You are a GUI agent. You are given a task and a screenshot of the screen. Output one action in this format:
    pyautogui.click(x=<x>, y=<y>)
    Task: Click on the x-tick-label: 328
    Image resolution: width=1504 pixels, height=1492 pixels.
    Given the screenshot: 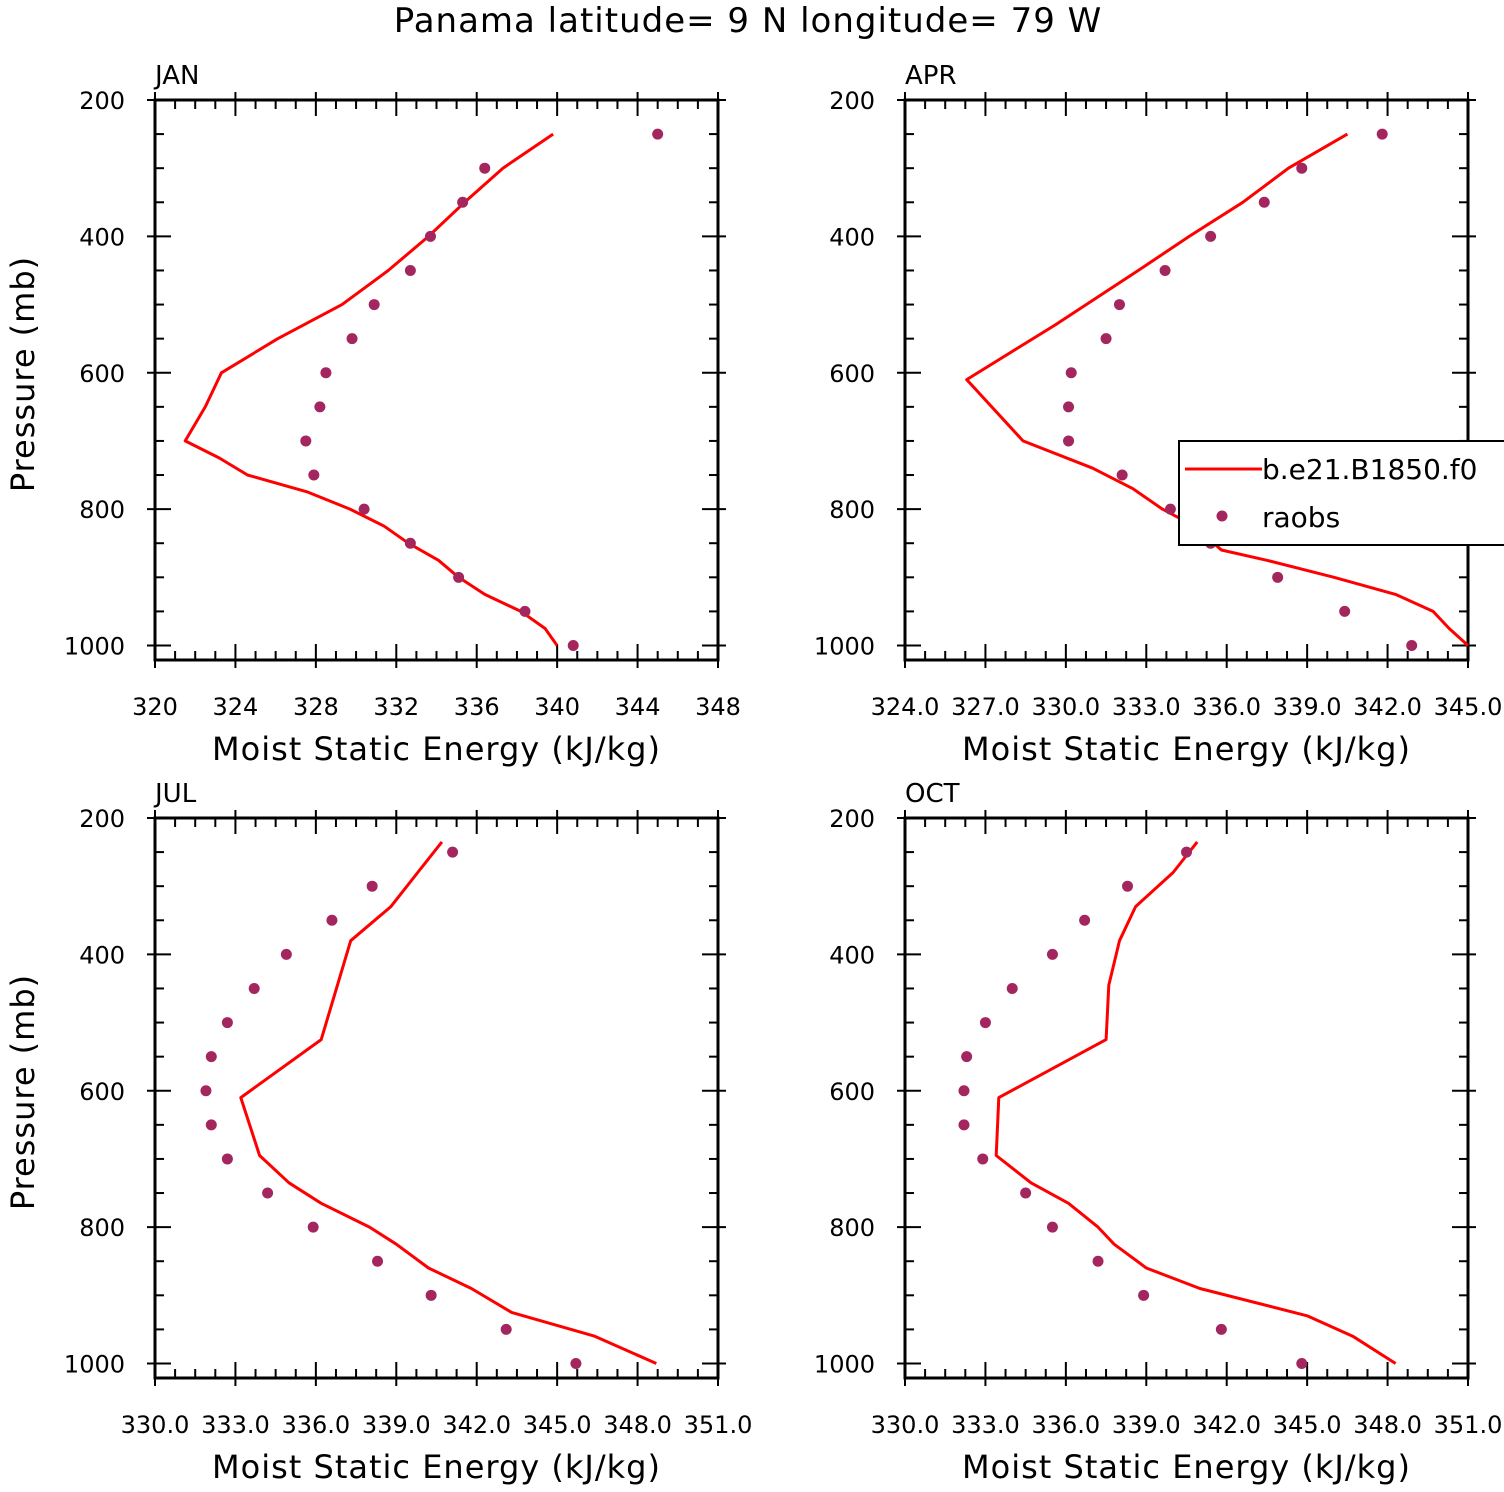 What is the action you would take?
    pyautogui.click(x=316, y=707)
    